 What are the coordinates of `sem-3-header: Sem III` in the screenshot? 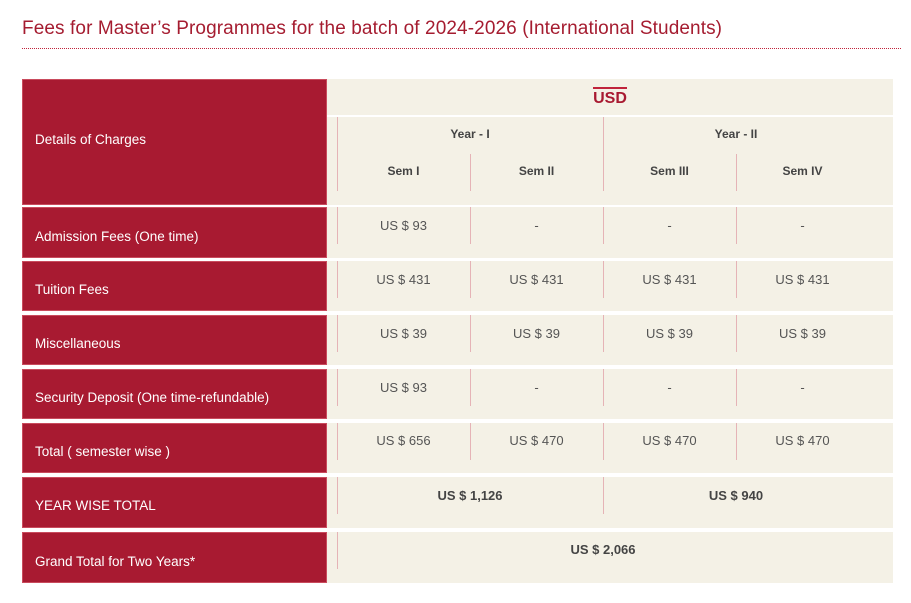 It's located at (669, 171).